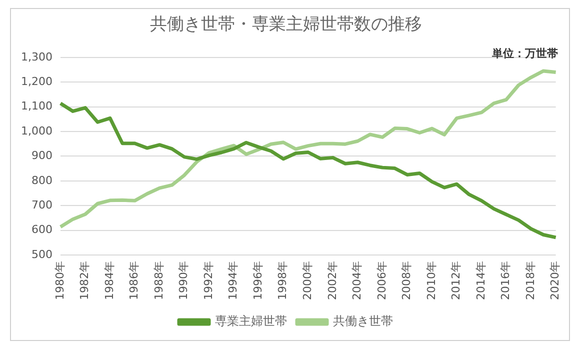 The width and height of the screenshot is (580, 349). Describe the element at coordinates (481, 280) in the screenshot. I see `x-tick-label: 2014年` at that location.